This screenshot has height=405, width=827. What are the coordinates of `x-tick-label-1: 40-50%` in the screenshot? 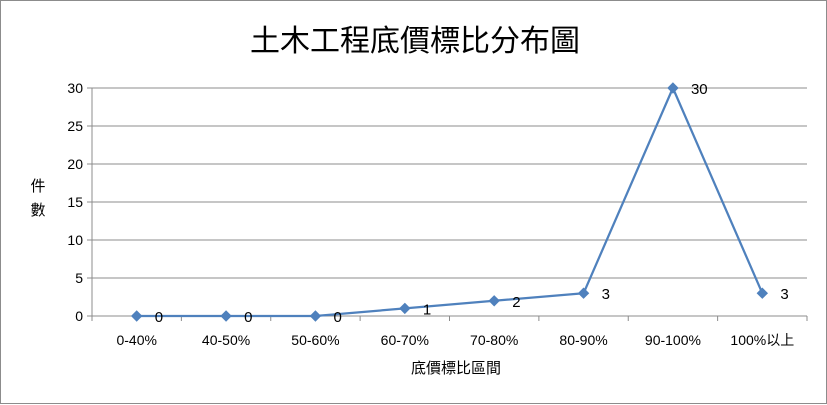 It's located at (226, 340).